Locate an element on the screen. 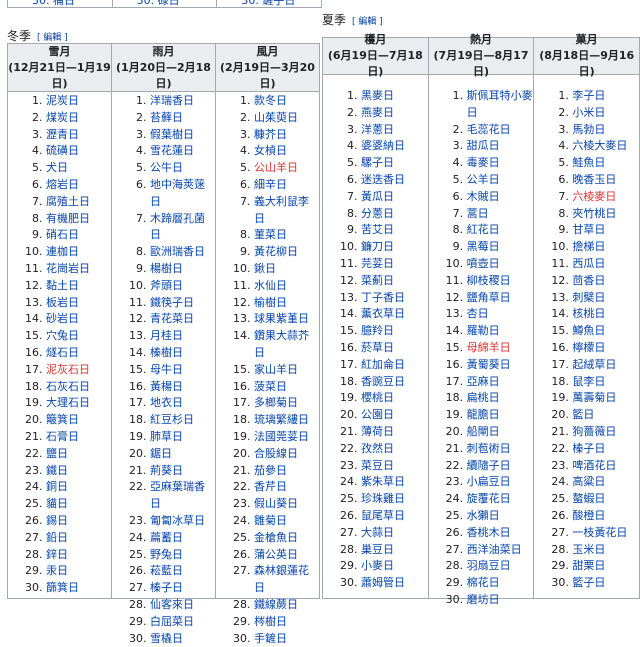  day-link: 臆羚日 is located at coordinates (377, 330).